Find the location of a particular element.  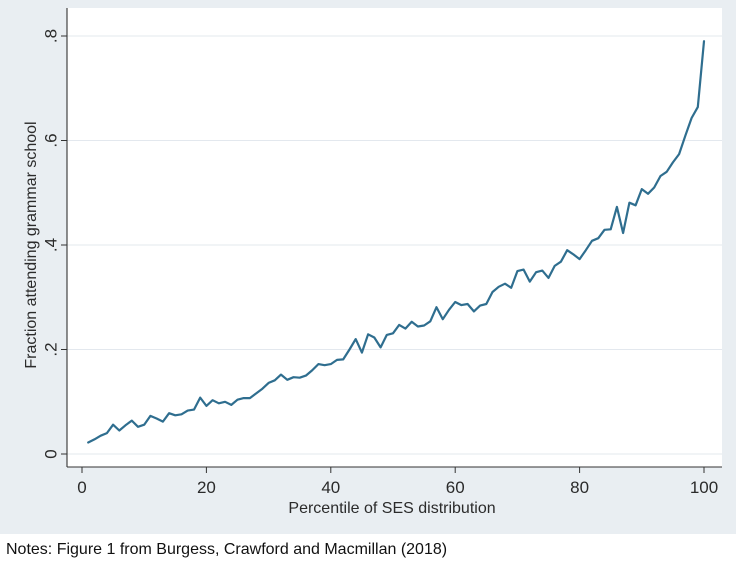

y-axis-ticks: 0 .2 .4 .6 .8 is located at coordinates (54, 244).